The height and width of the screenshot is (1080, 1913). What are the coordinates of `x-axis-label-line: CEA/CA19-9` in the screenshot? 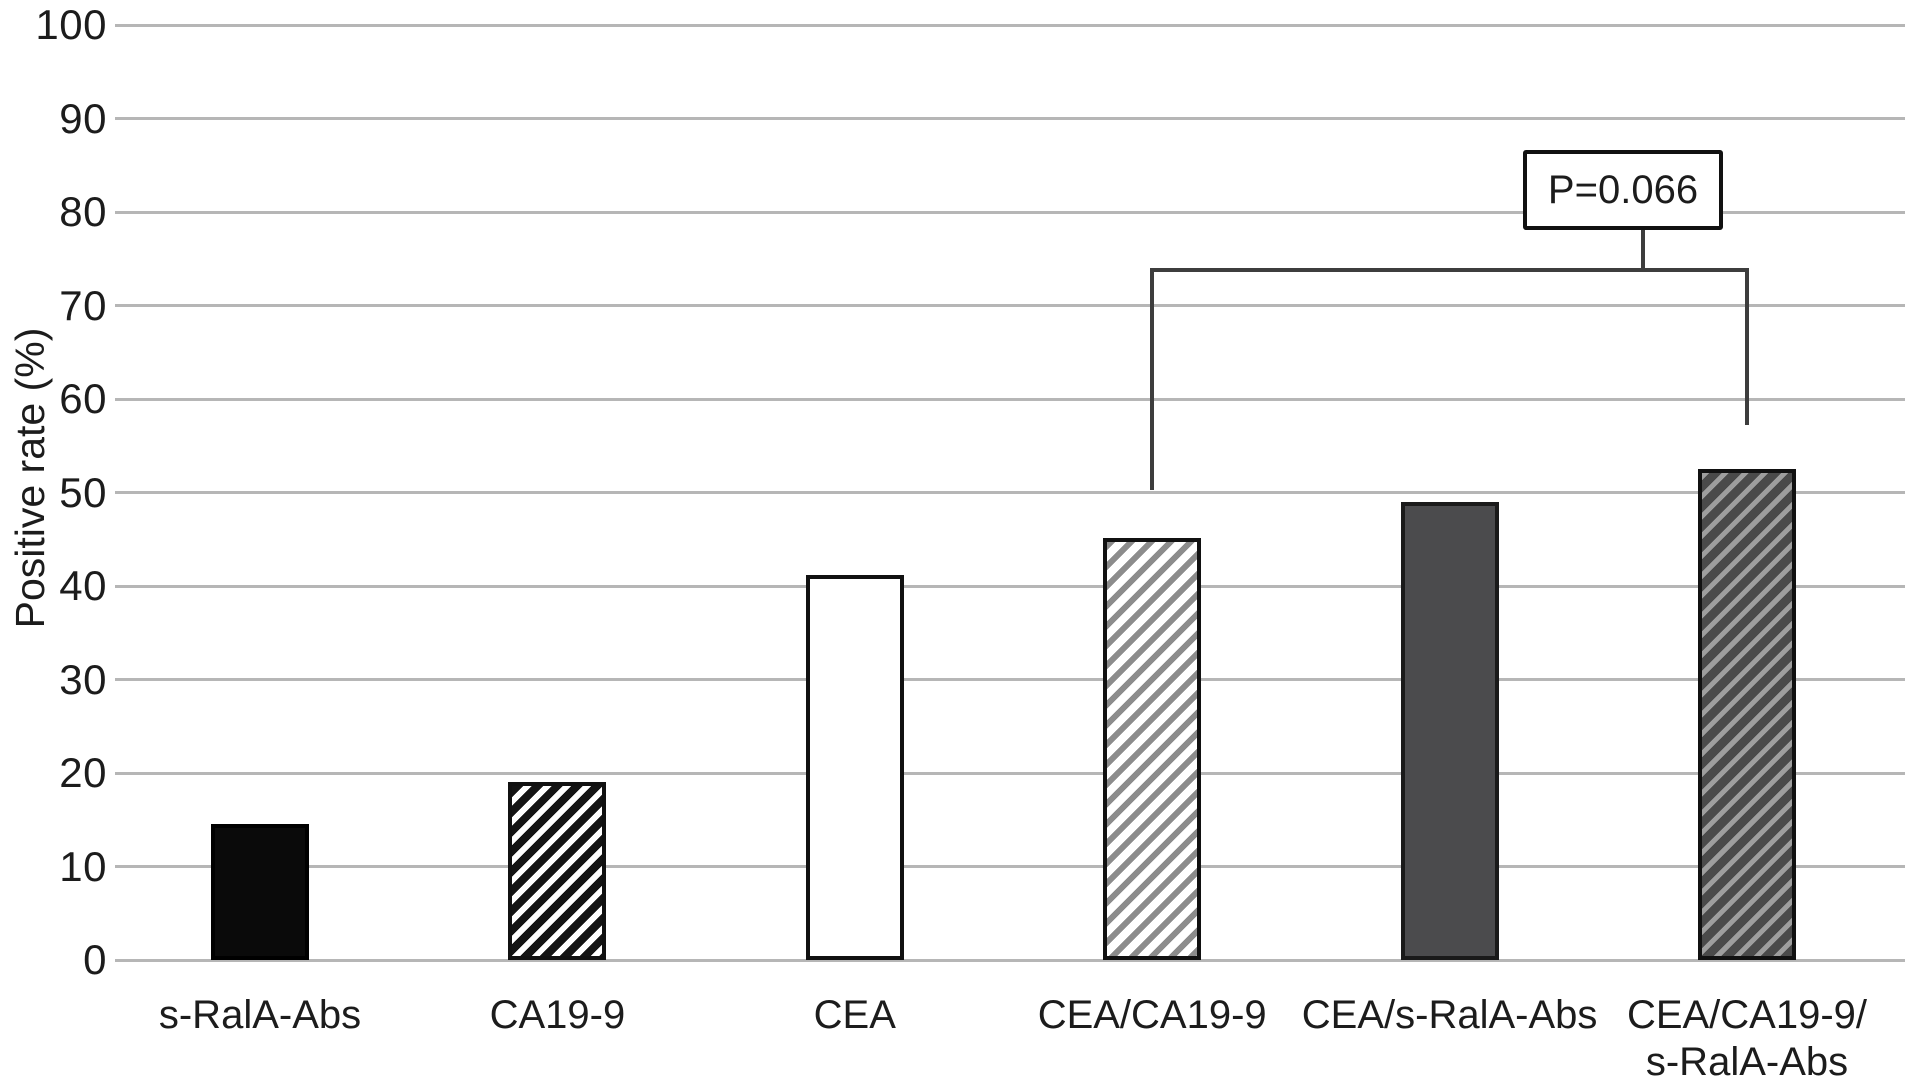 It's located at (1152, 1015).